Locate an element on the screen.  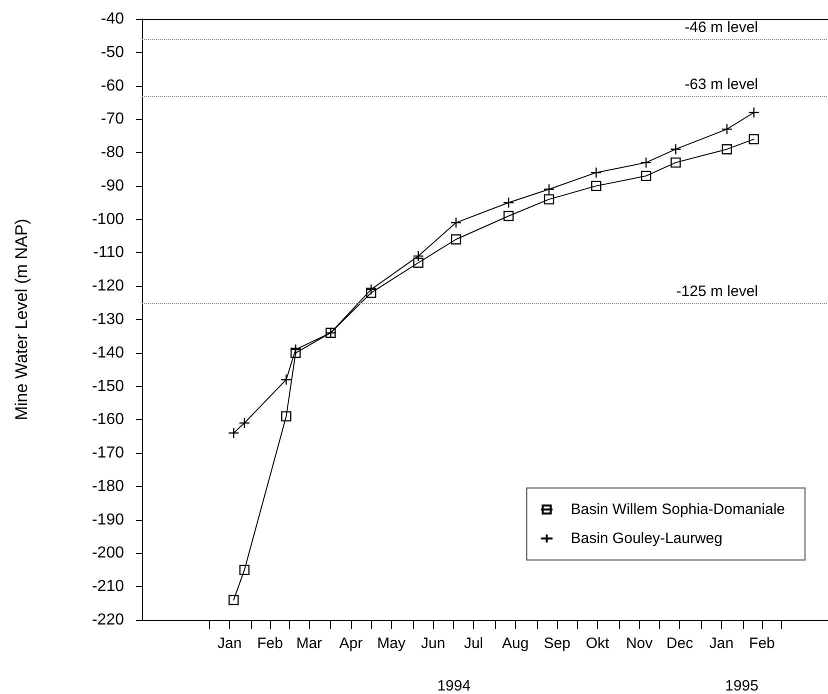
x-tick-label: Aug is located at coordinates (515, 643).